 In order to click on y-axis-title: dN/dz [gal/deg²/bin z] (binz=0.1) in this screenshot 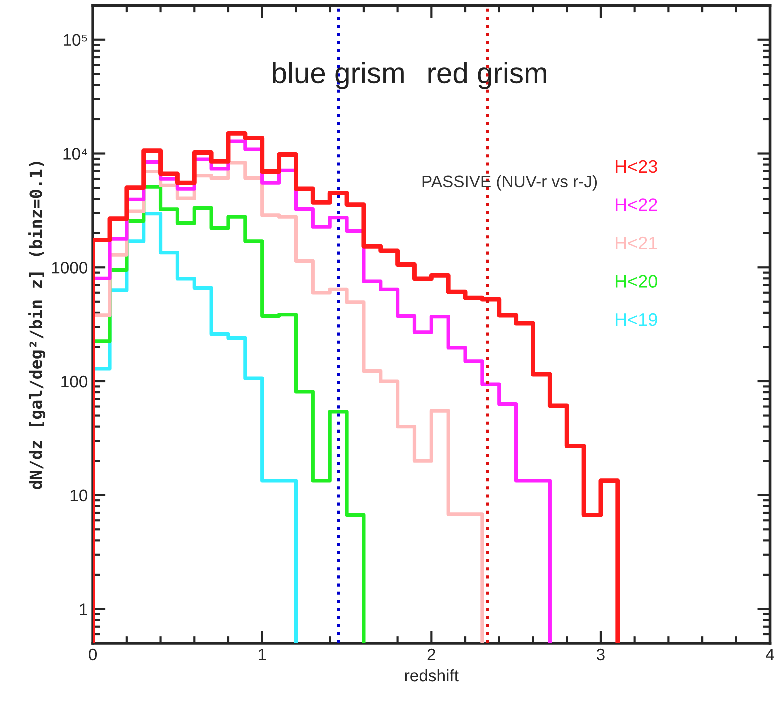, I will do `click(37, 326)`.